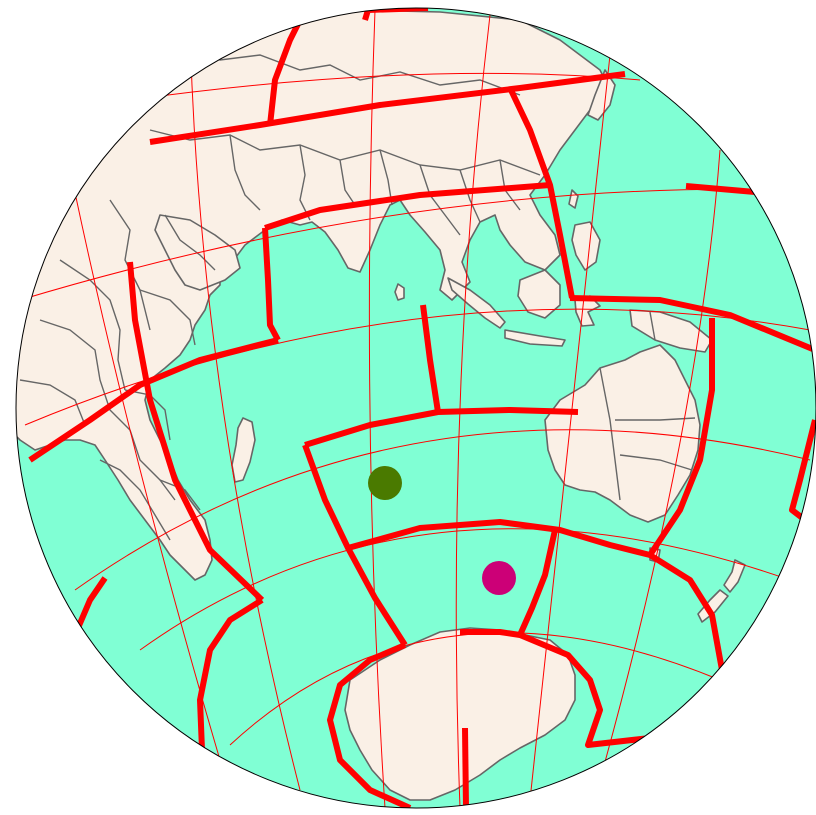 Image resolution: width=816 pixels, height=815 pixels. I want to click on land-japan, so click(601, 95).